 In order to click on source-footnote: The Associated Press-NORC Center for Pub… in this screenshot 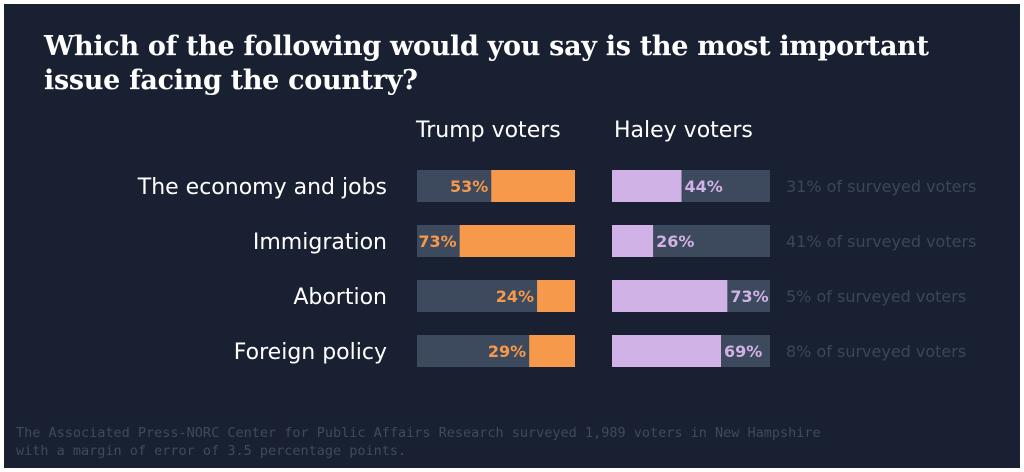, I will do `click(418, 442)`.